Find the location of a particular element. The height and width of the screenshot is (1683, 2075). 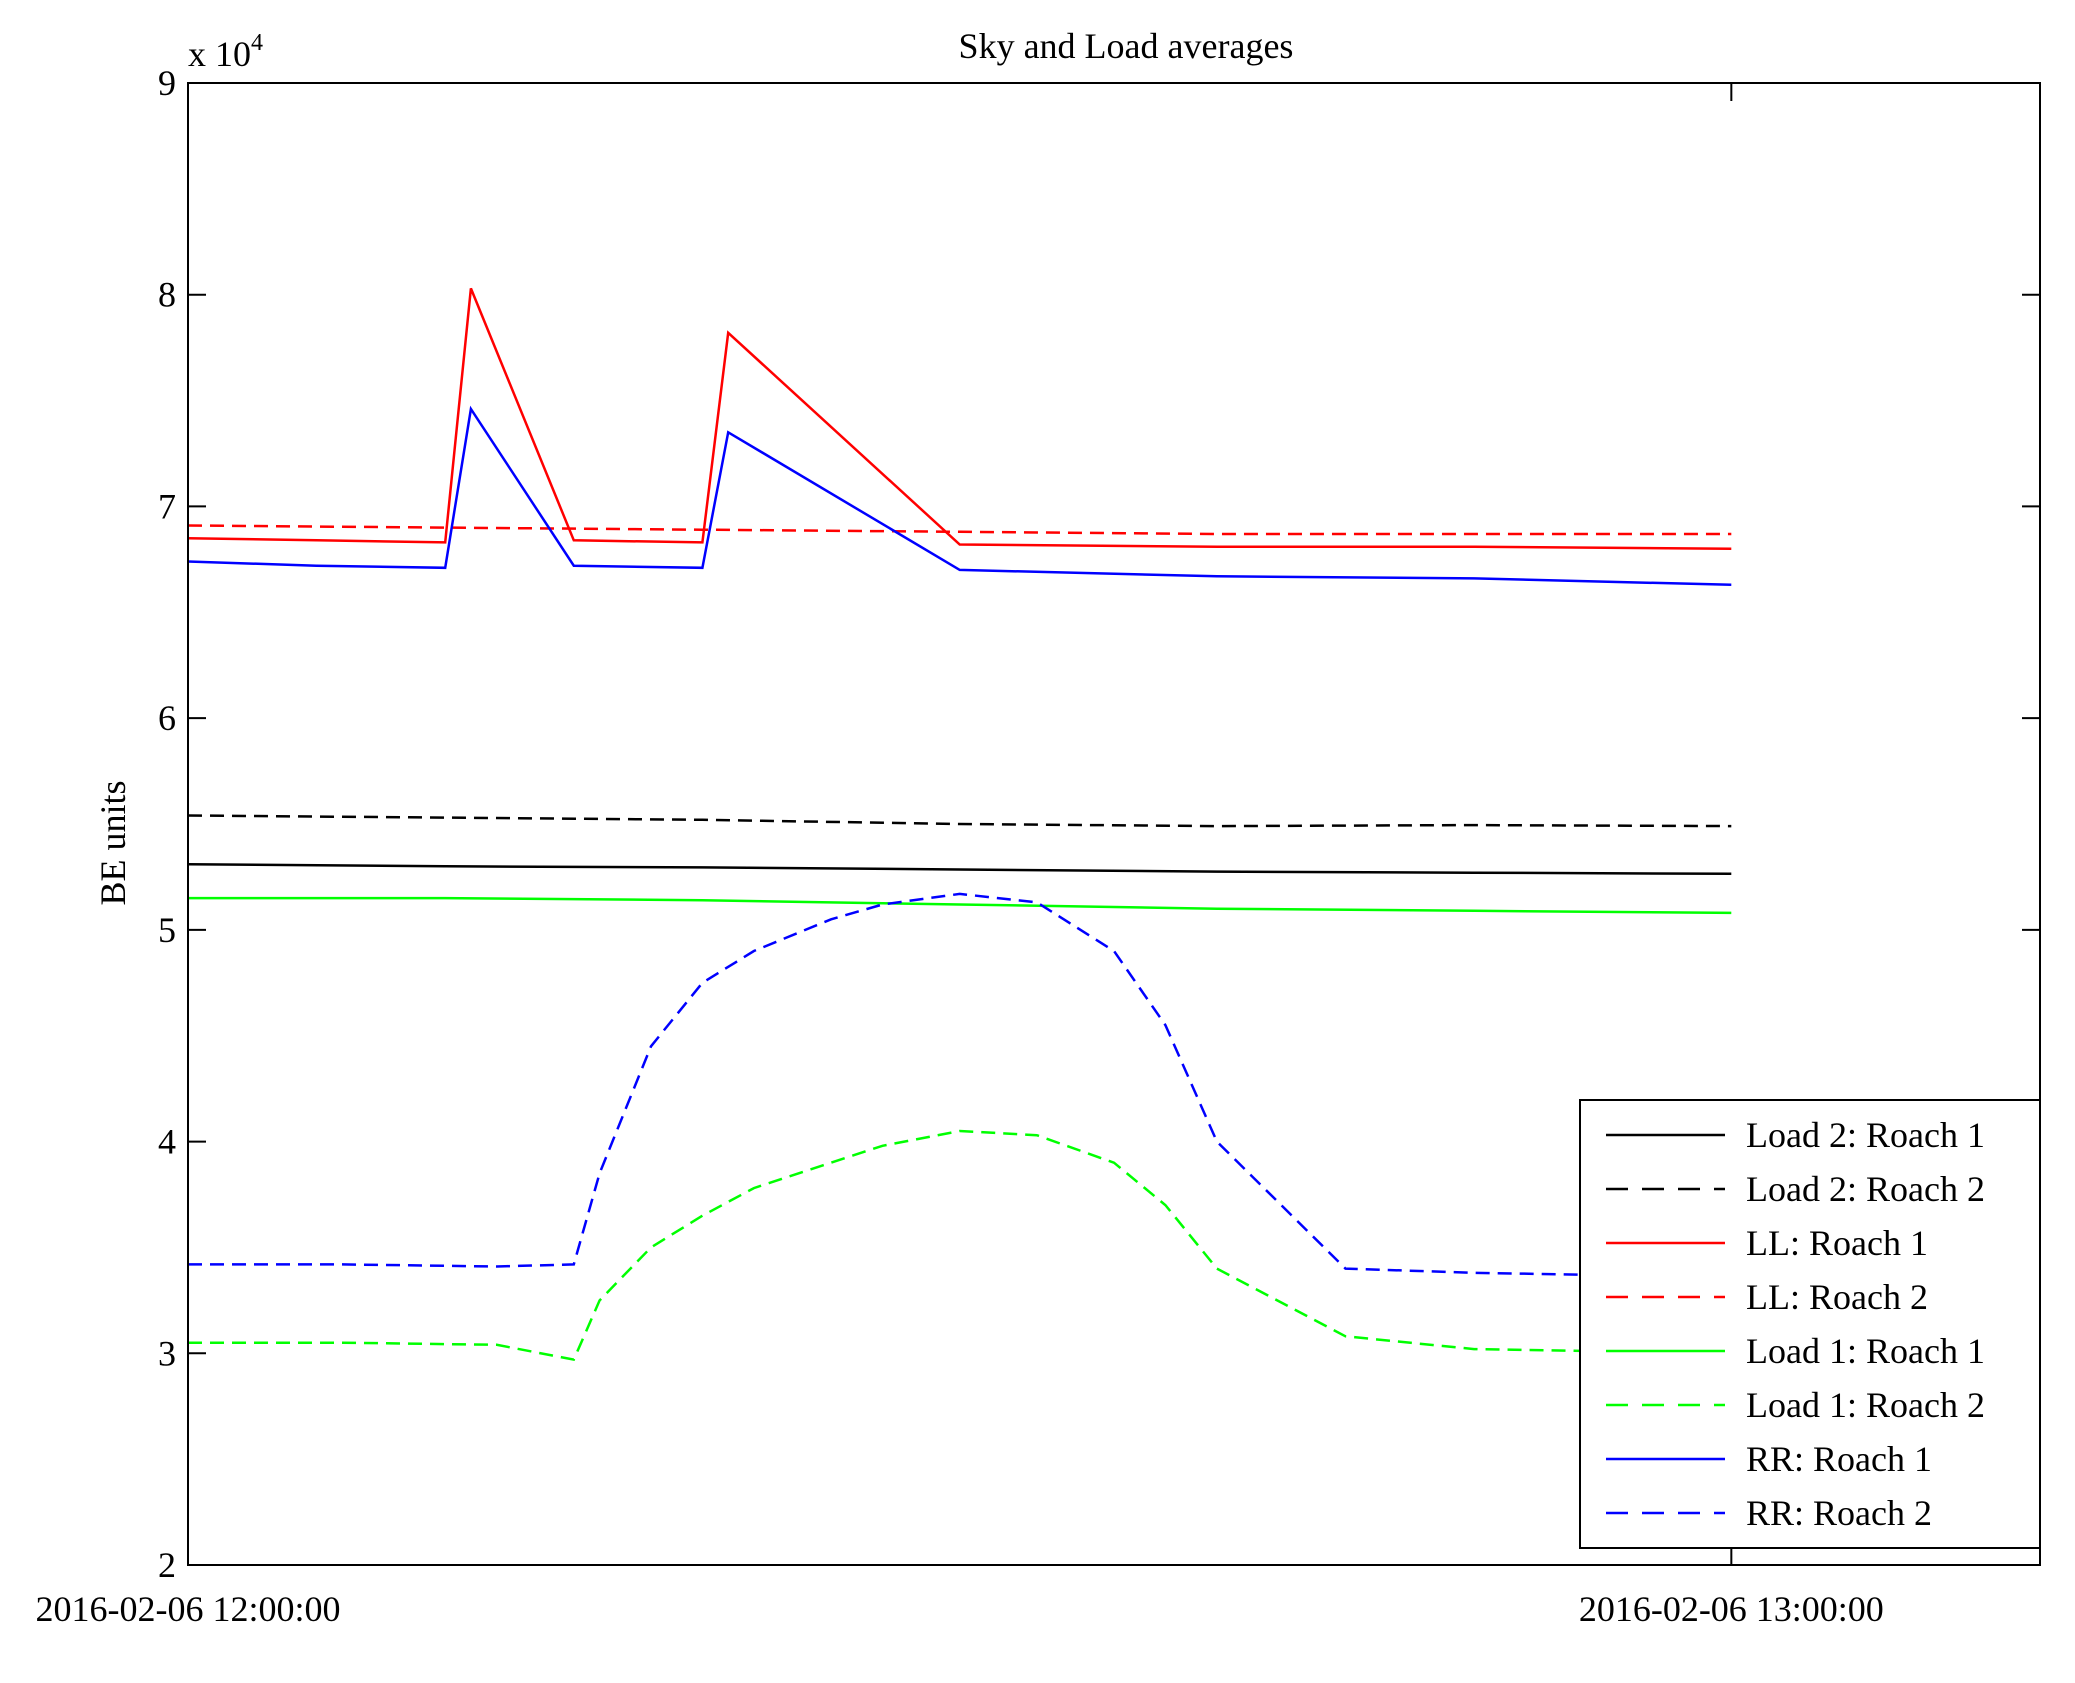

legend-entry: Load 1: Roach 1 is located at coordinates (1865, 1351).